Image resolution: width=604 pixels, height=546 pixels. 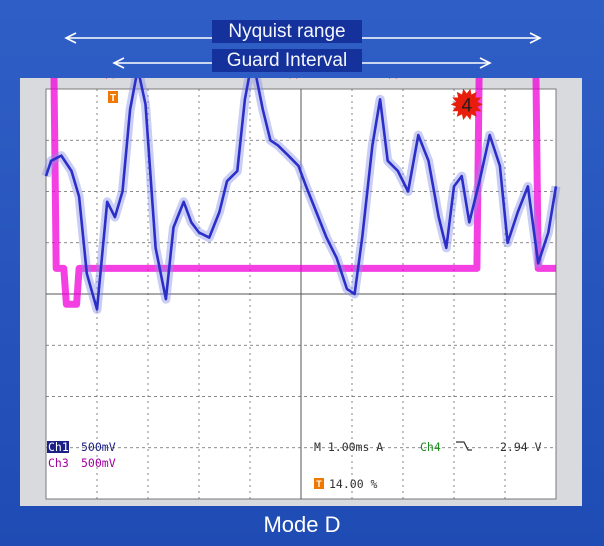 What do you see at coordinates (98, 463) in the screenshot?
I see `ch3-scale: 500mV` at bounding box center [98, 463].